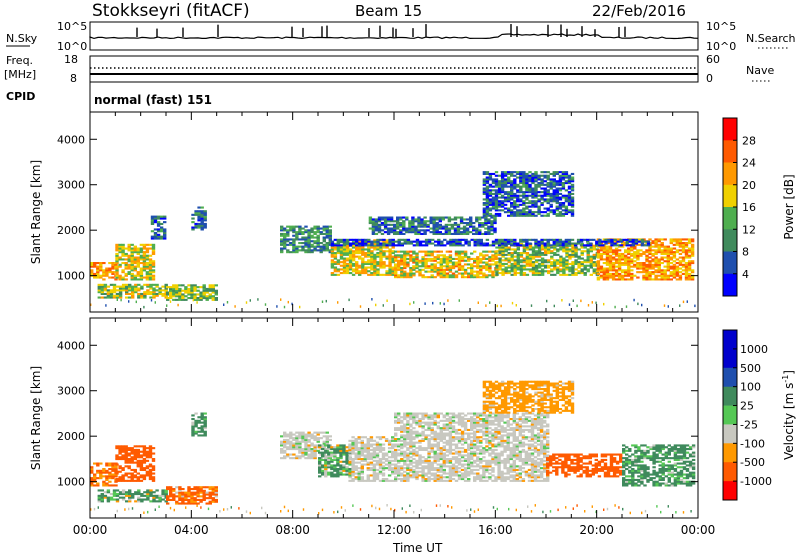  I want to click on nsearch-tick-bottom: 10^0, so click(721, 46).